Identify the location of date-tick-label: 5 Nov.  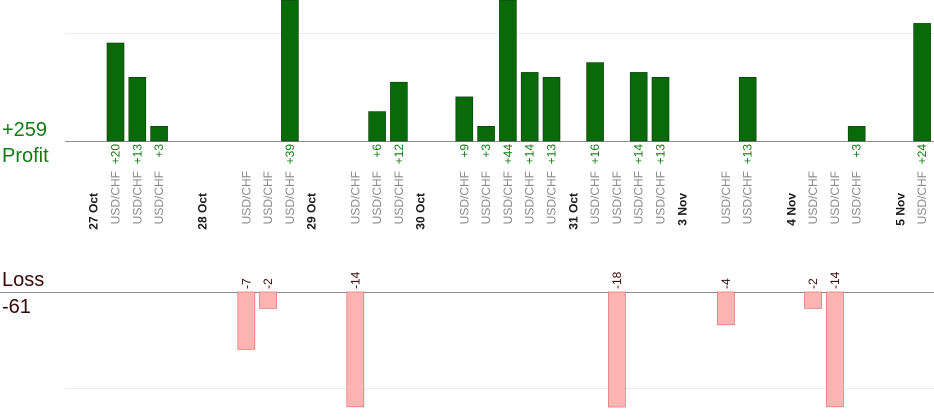
(900, 209).